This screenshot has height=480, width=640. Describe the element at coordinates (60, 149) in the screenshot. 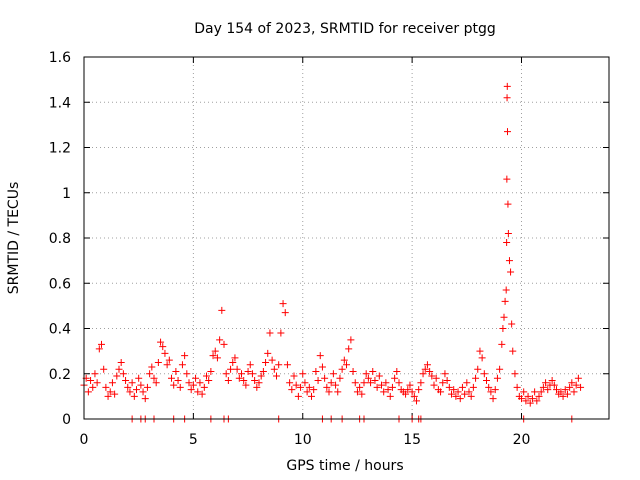

I see `y-tick-label: 1.2` at that location.